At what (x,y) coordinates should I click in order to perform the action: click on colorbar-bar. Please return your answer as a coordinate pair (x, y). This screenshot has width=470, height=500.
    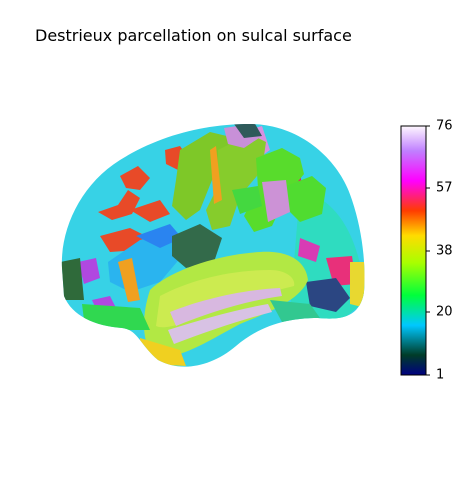
    Looking at the image, I should click on (413, 250).